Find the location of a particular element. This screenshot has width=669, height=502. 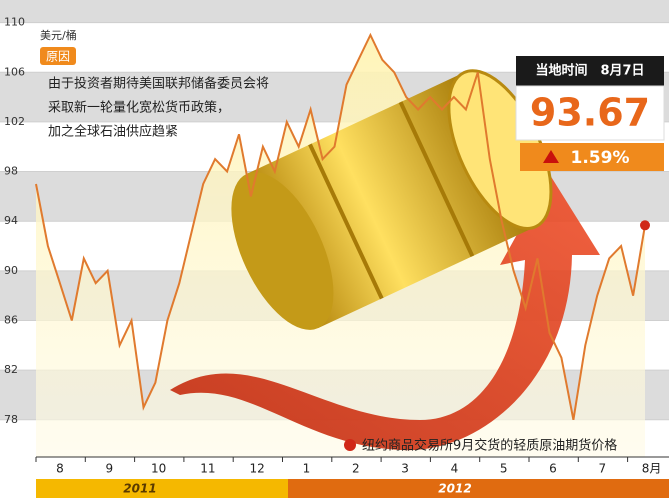

x-tick-label: 10 is located at coordinates (158, 469).